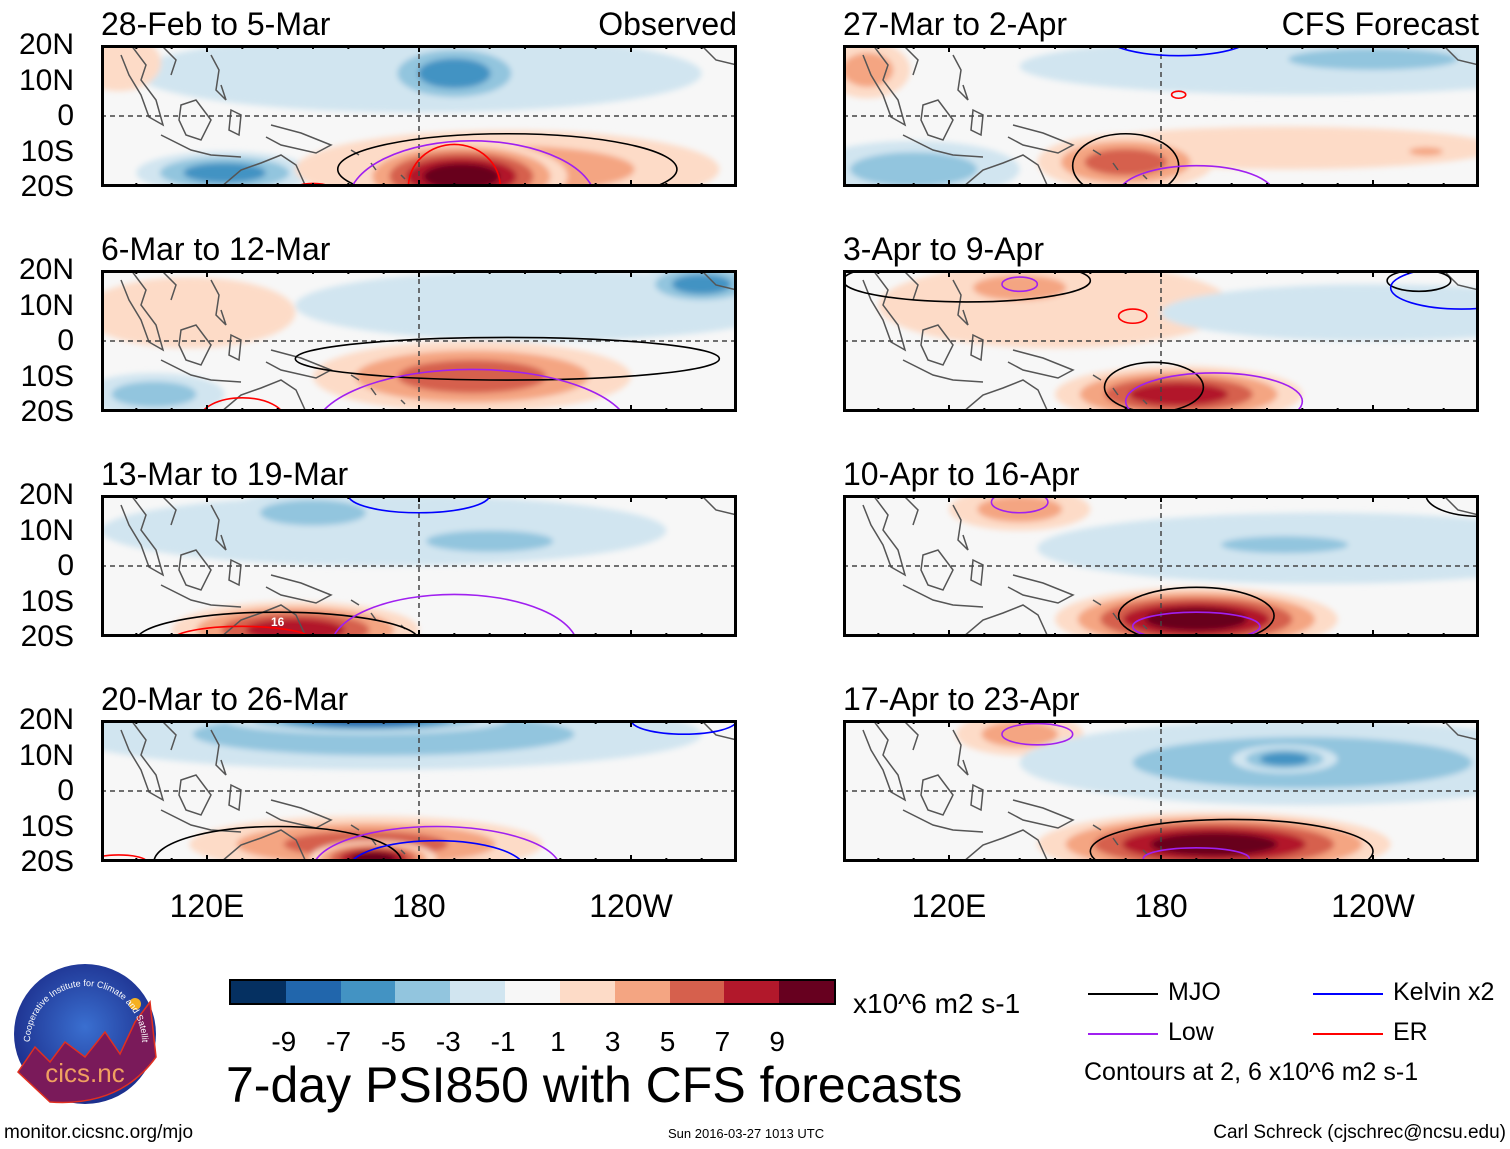 This screenshot has height=1149, width=1510. Describe the element at coordinates (1410, 1032) in the screenshot. I see `legend-label: ER` at that location.